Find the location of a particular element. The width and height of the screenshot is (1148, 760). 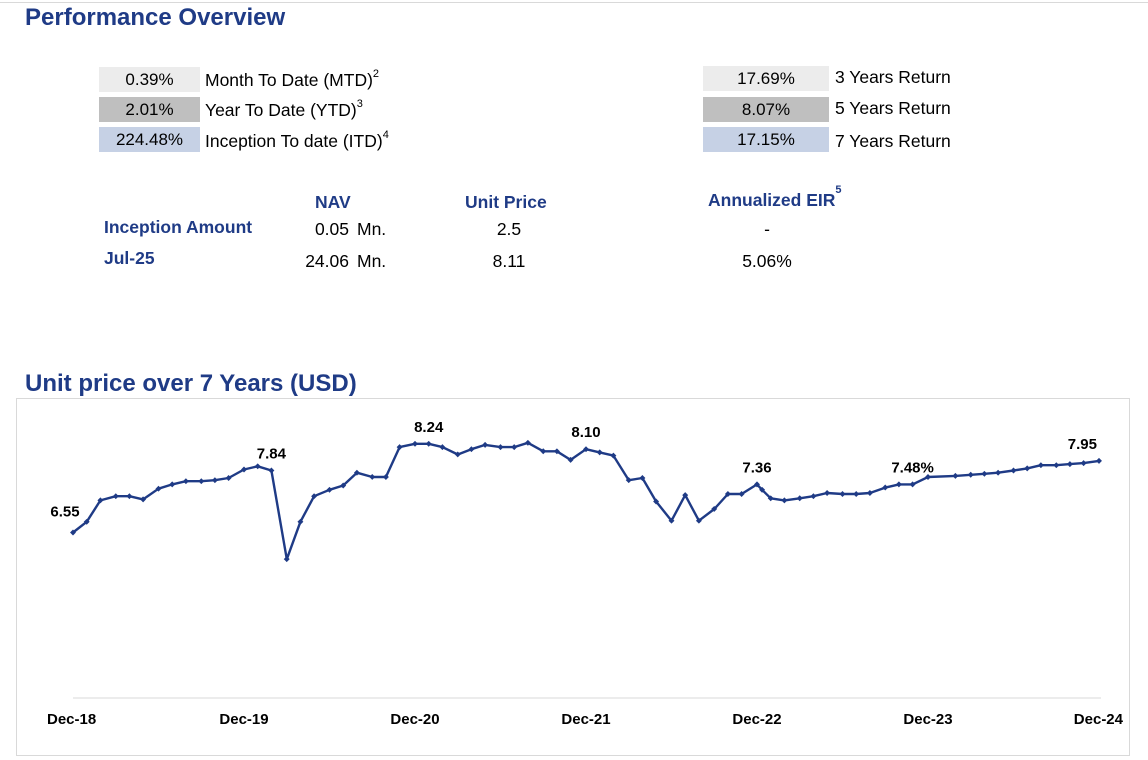

page-title: Performance Overview is located at coordinates (155, 17).